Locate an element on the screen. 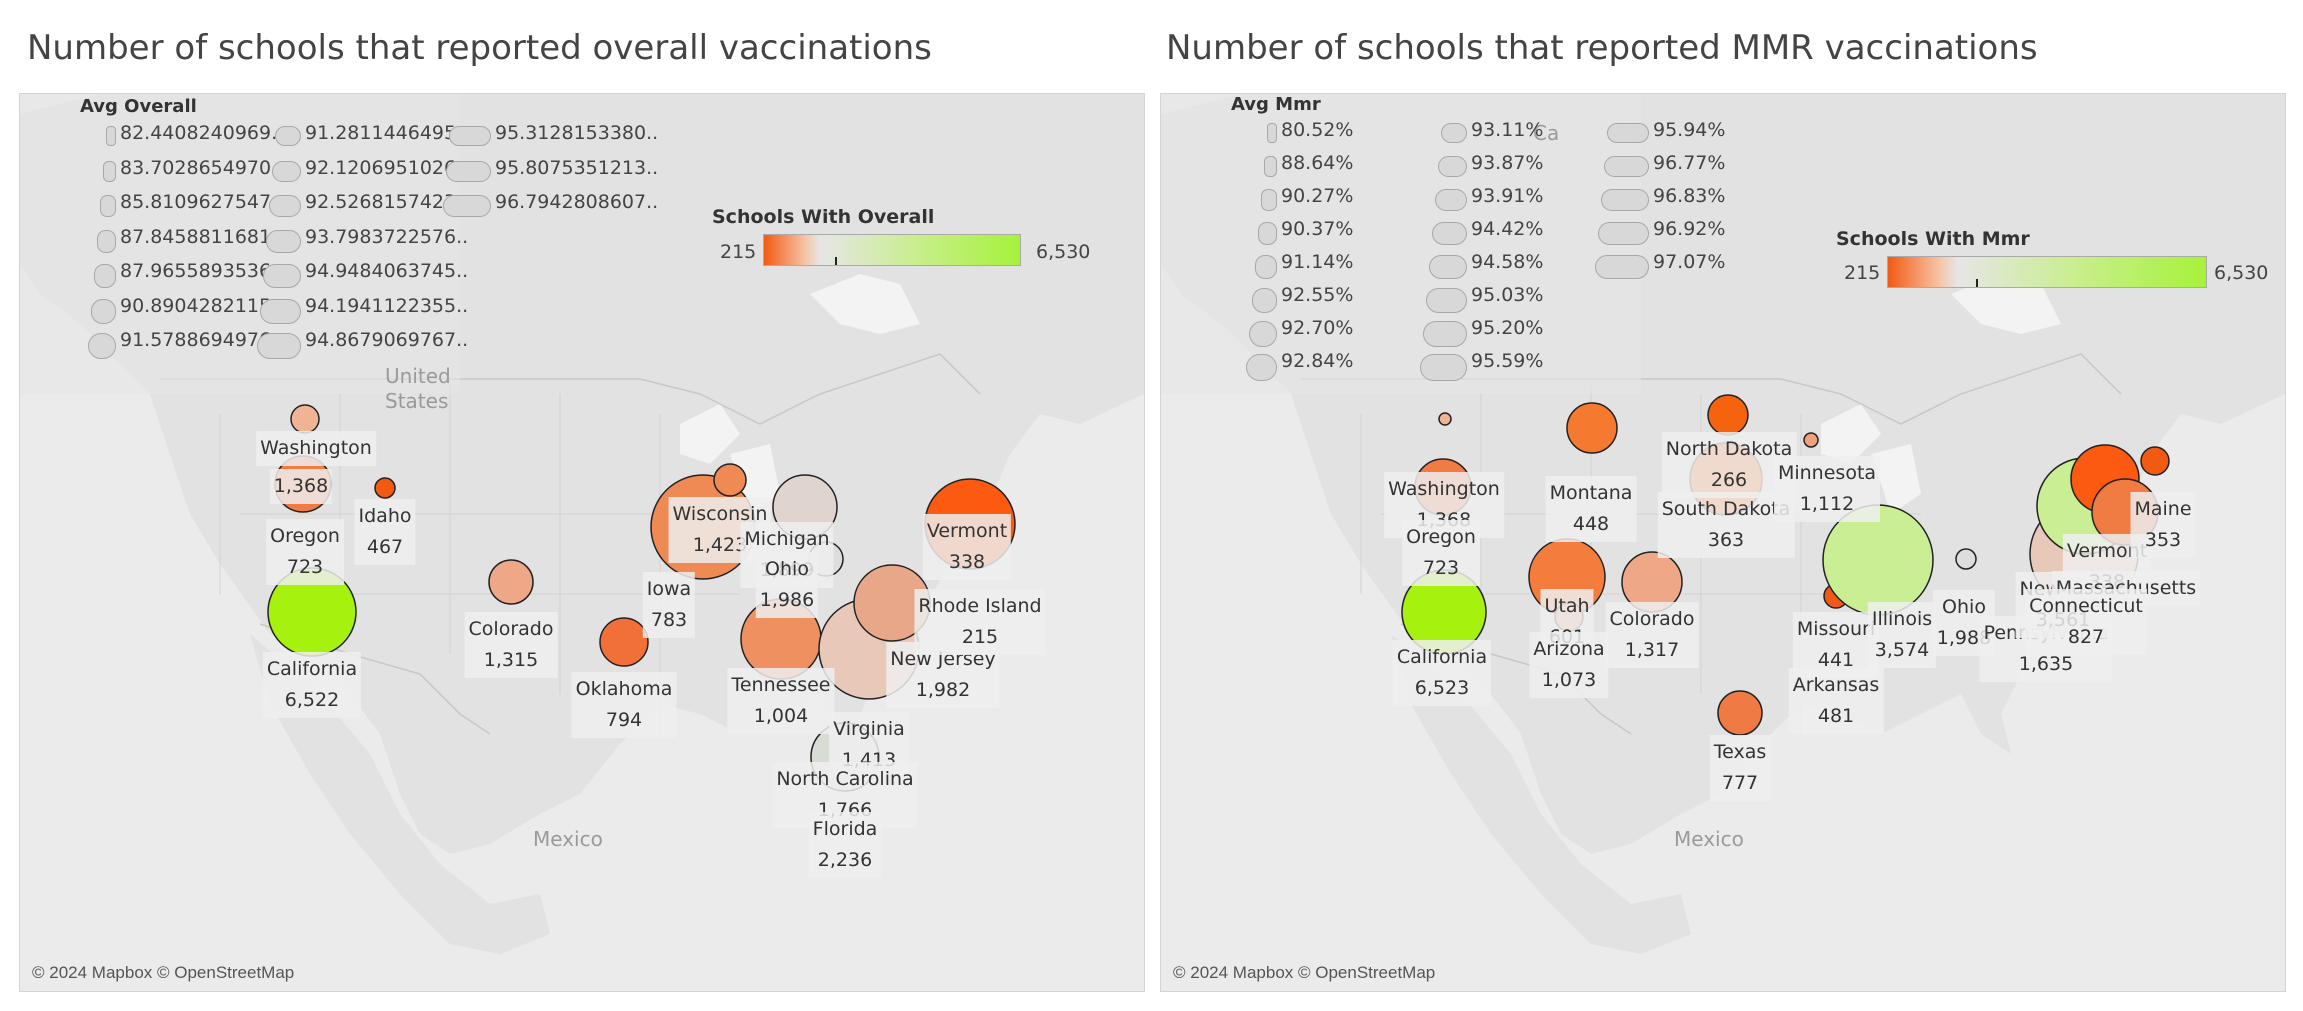 This screenshot has height=1011, width=2303. state-count: 441 is located at coordinates (1836, 660).